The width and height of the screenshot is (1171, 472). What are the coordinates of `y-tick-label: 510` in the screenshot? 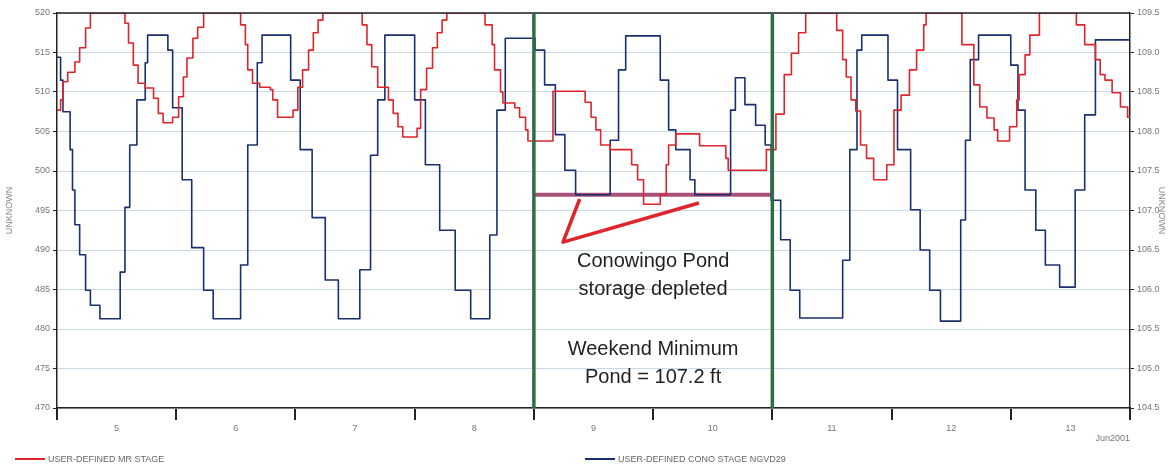 It's located at (42, 91).